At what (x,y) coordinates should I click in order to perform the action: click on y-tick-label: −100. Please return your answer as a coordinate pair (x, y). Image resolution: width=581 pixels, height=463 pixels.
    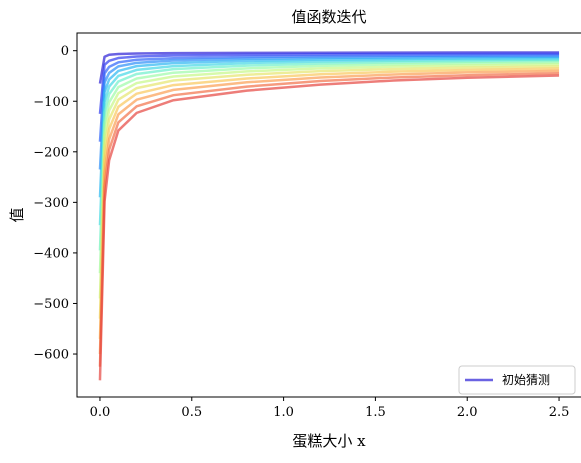
    Looking at the image, I should click on (51, 102).